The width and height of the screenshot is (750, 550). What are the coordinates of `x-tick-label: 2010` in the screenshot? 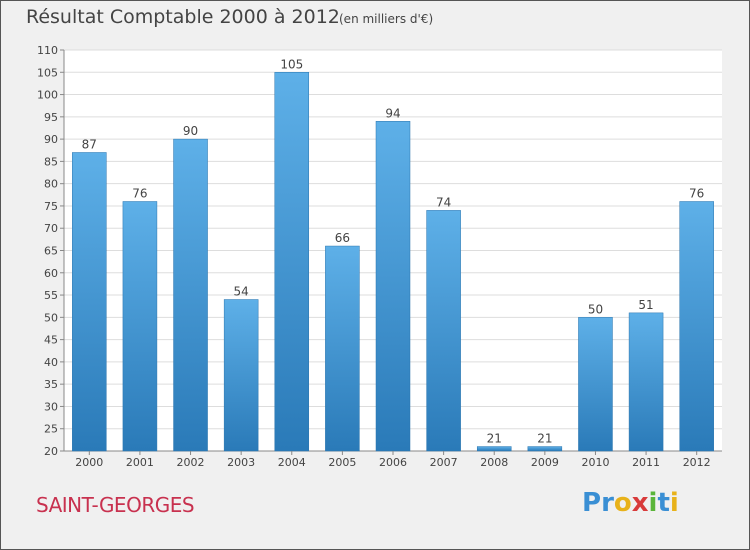 It's located at (595, 462).